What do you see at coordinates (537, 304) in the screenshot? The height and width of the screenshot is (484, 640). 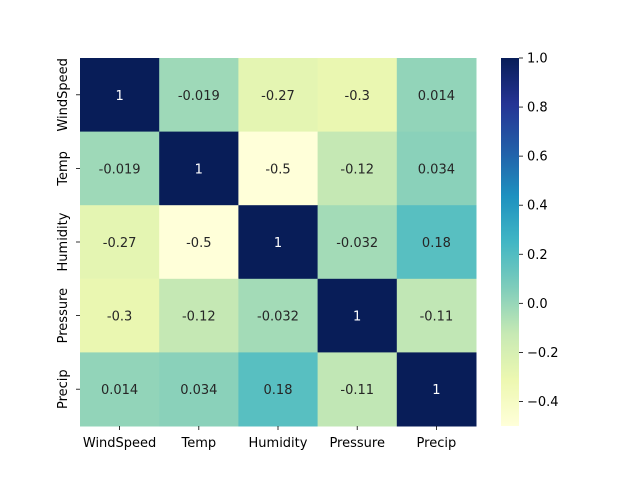 I see `colorbar-tick-label-5: 0.0` at bounding box center [537, 304].